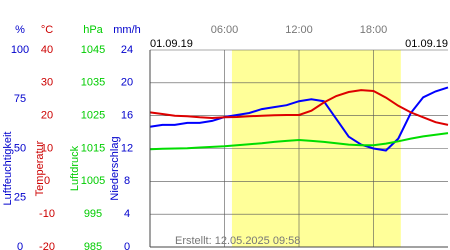 The width and height of the screenshot is (450, 250). What do you see at coordinates (93, 83) in the screenshot?
I see `y-tick-label: 1035` at bounding box center [93, 83].